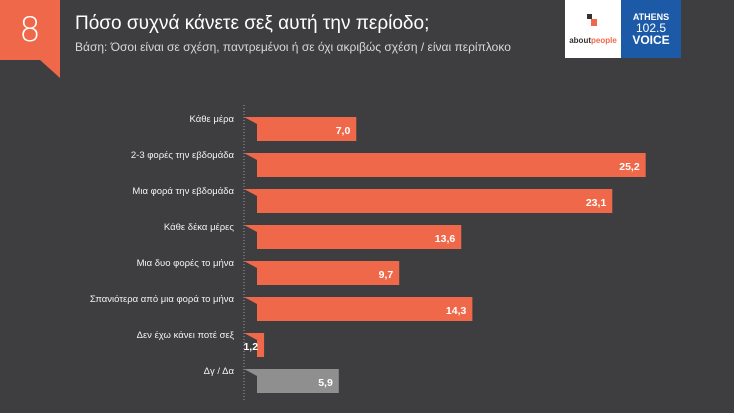 This screenshot has width=734, height=413. I want to click on category-label: Μια φορά την εβδομάδα, so click(183, 191).